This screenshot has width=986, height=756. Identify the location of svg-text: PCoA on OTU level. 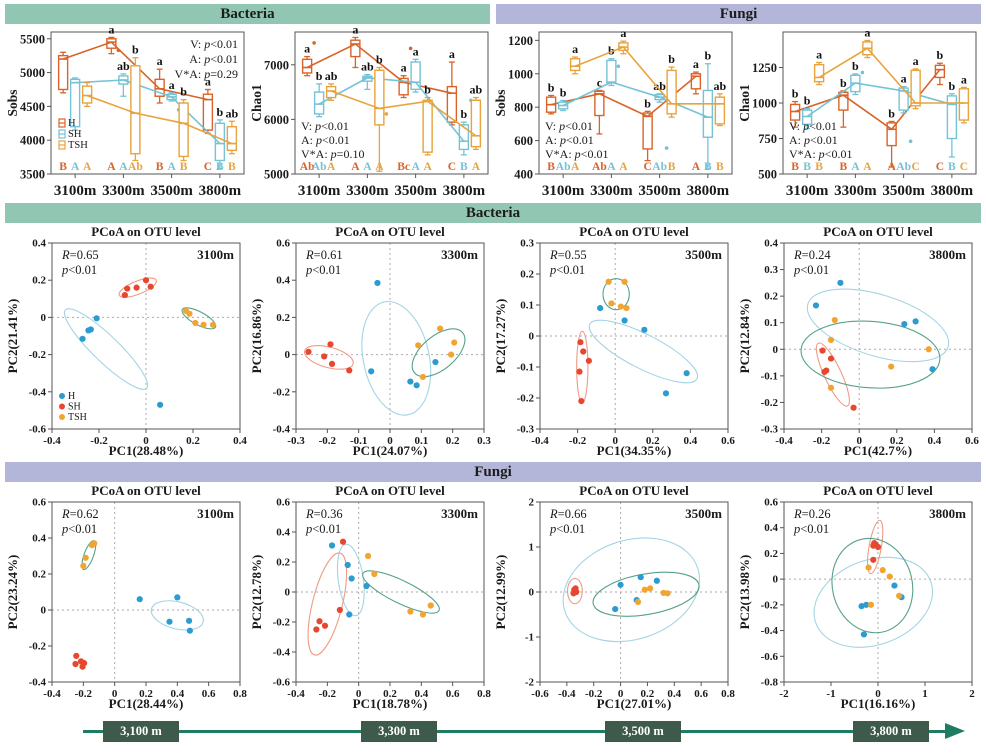
(390, 490).